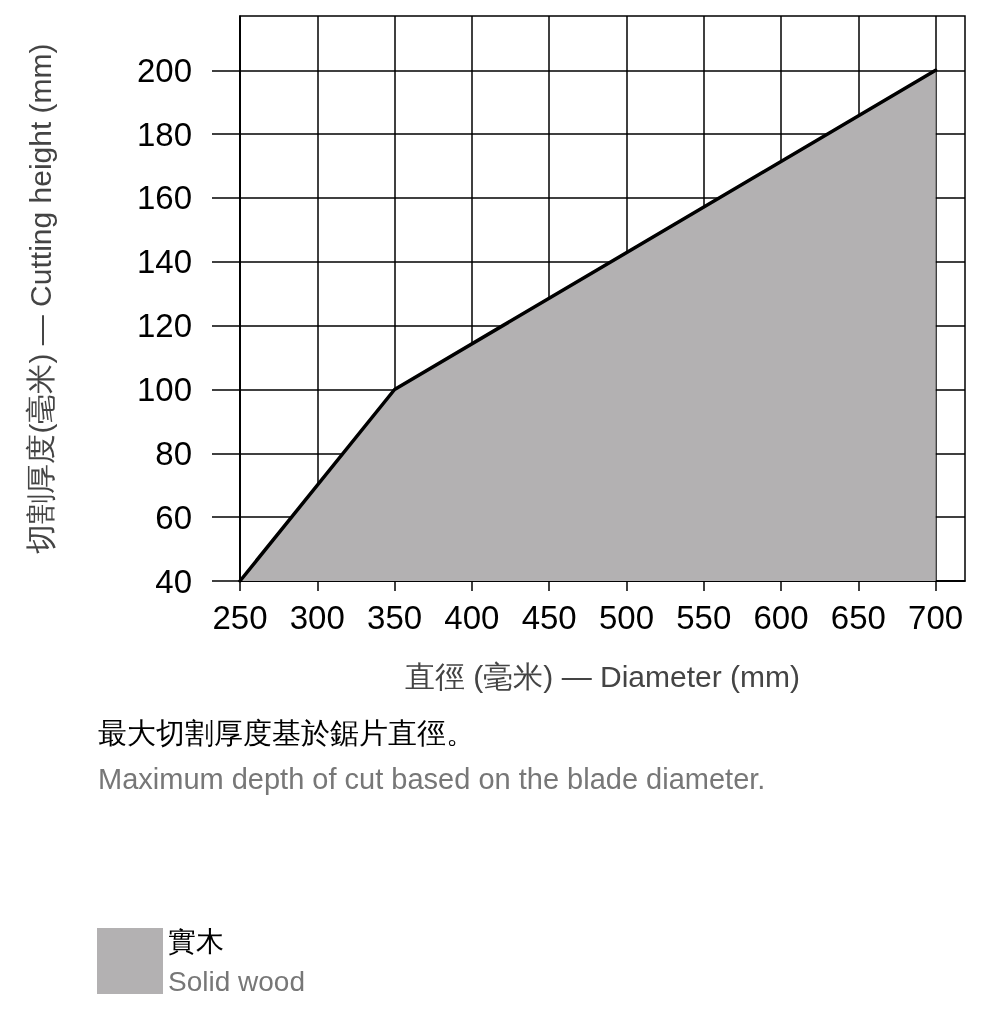 This screenshot has width=997, height=1023. What do you see at coordinates (236, 961) in the screenshot?
I see `legend-label: 實木 Solid wood` at bounding box center [236, 961].